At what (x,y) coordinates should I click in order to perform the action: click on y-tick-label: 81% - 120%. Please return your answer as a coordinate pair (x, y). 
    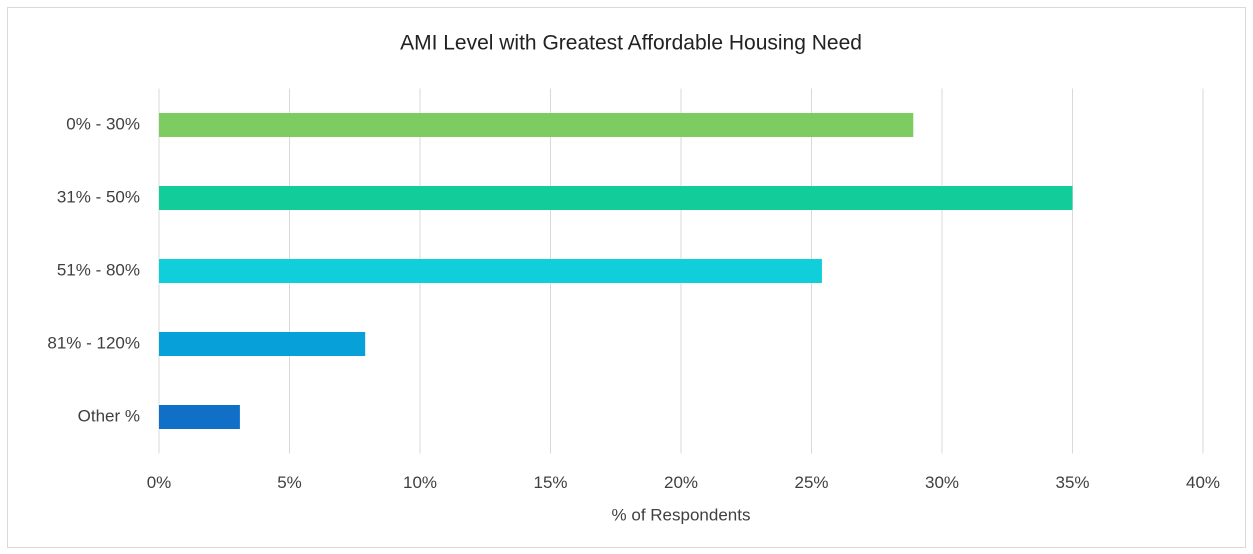
    Looking at the image, I should click on (93, 342).